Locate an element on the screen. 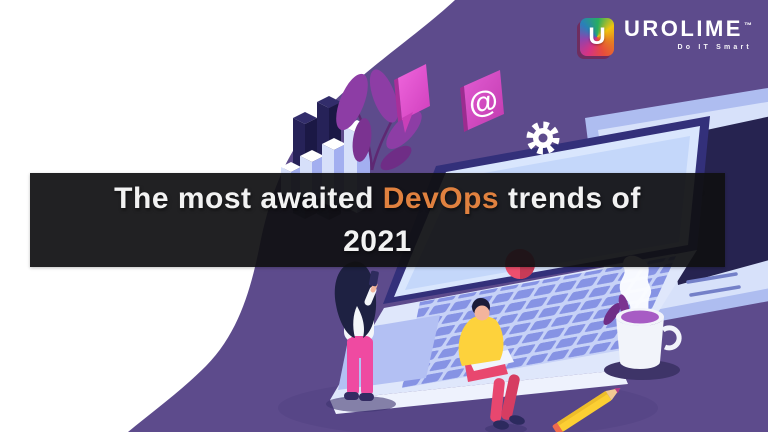  steam is located at coordinates (635, 287).